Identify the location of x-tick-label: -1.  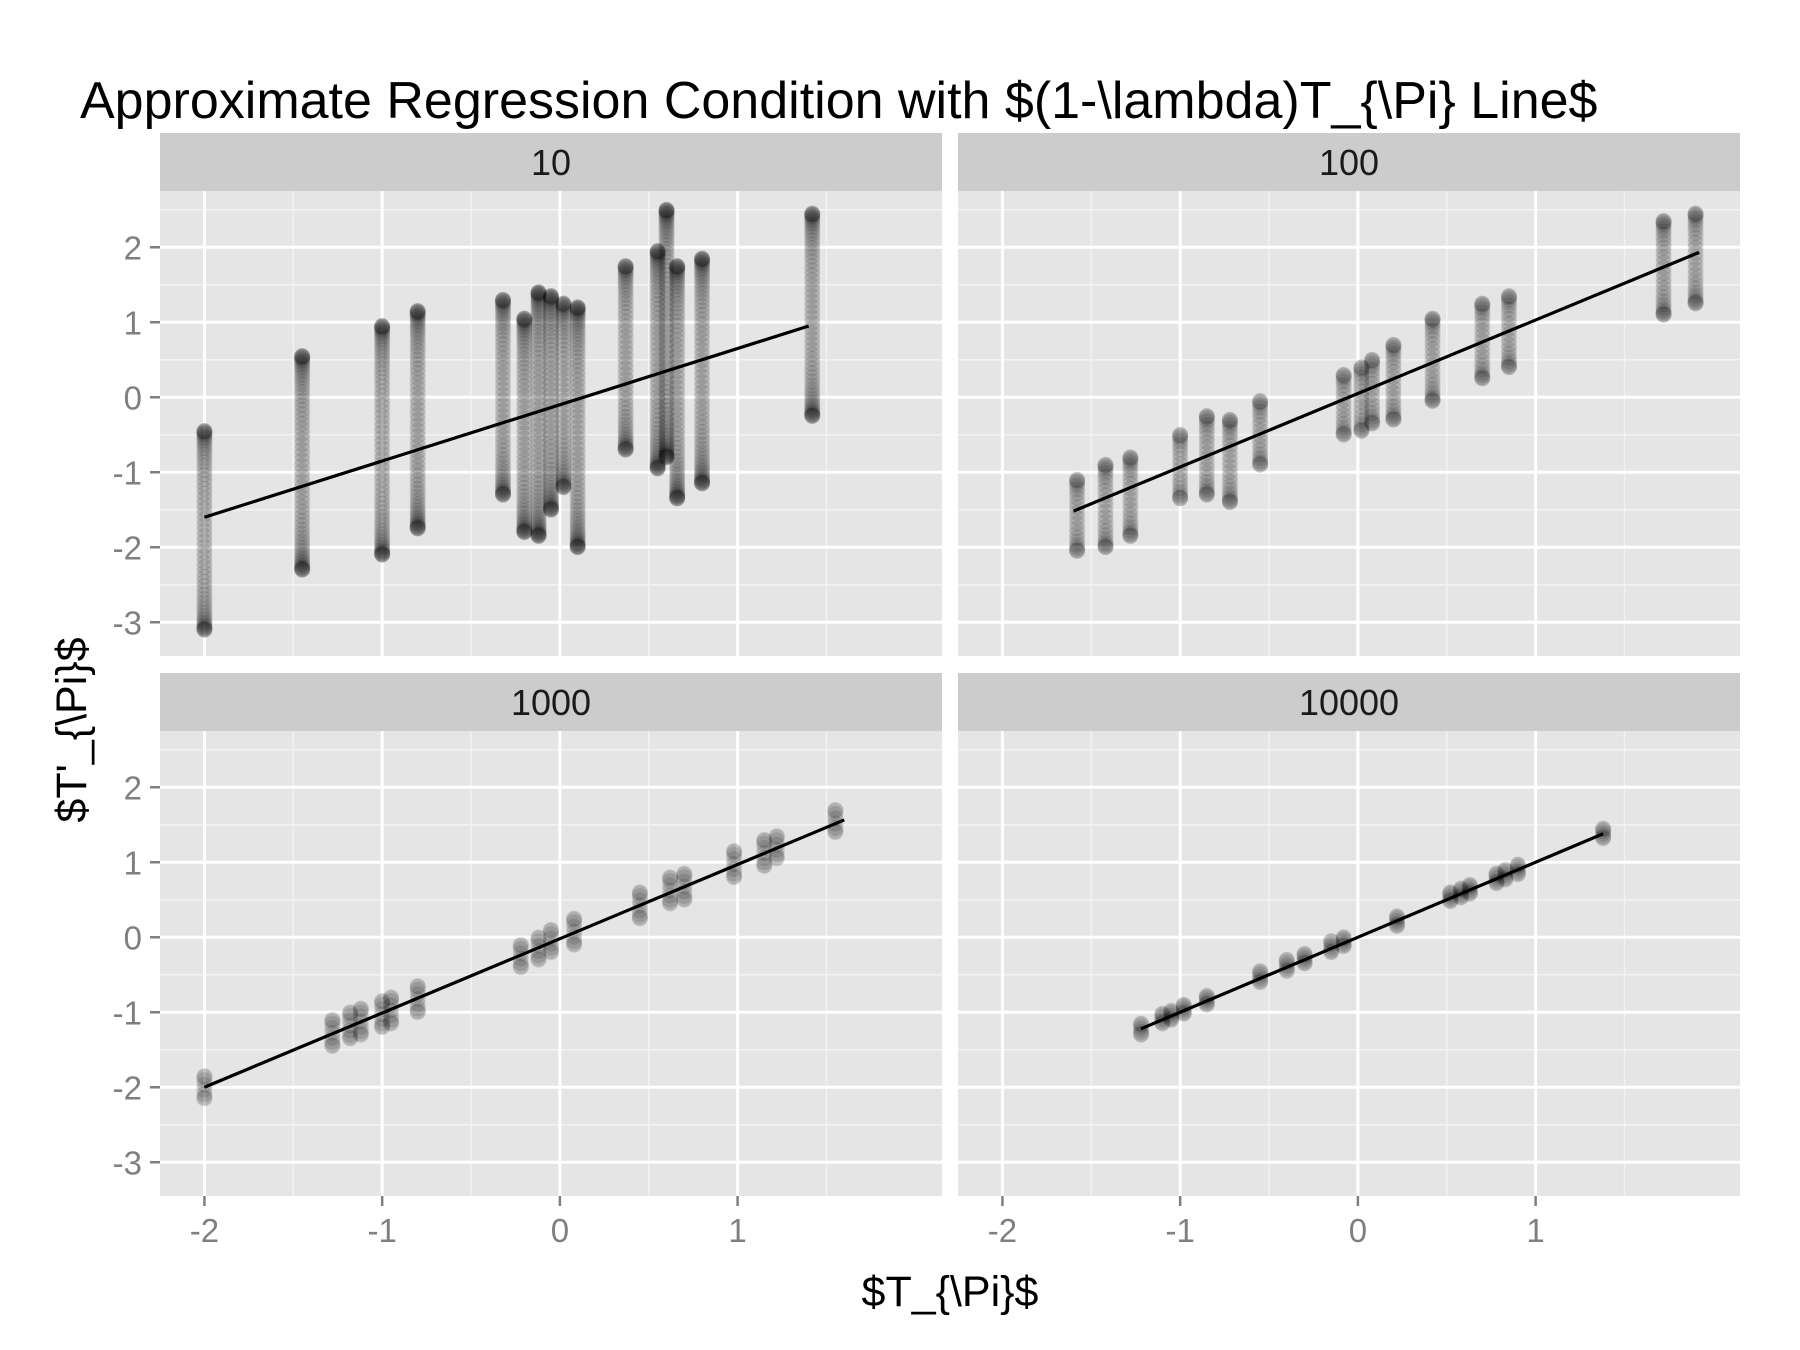
(381, 1230).